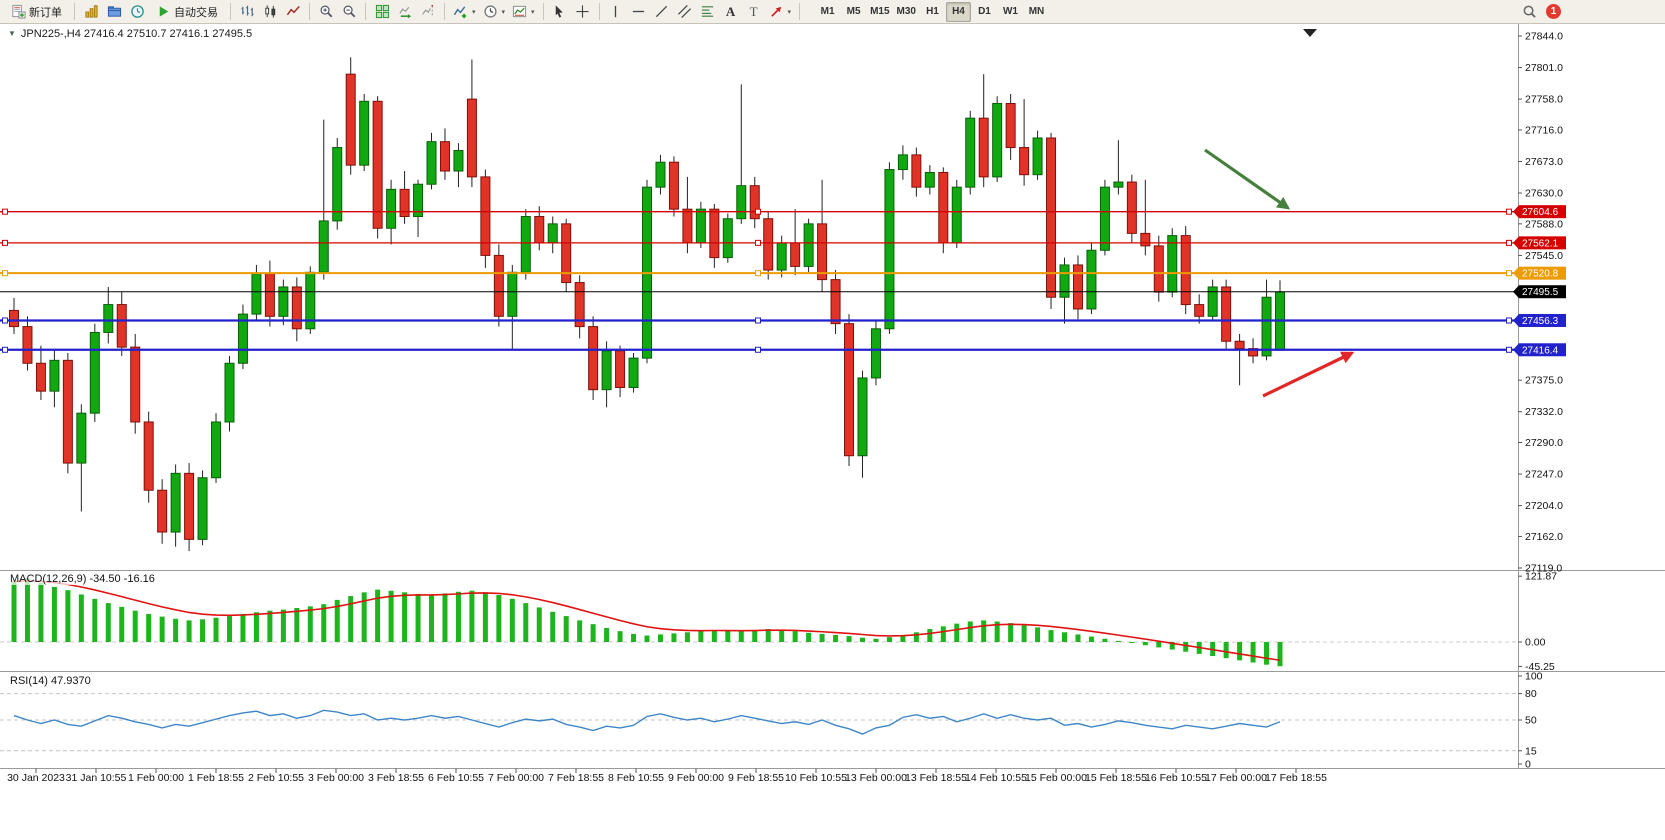 The height and width of the screenshot is (840, 1665). What do you see at coordinates (685, 12) in the screenshot?
I see `equidistant-channel-button` at bounding box center [685, 12].